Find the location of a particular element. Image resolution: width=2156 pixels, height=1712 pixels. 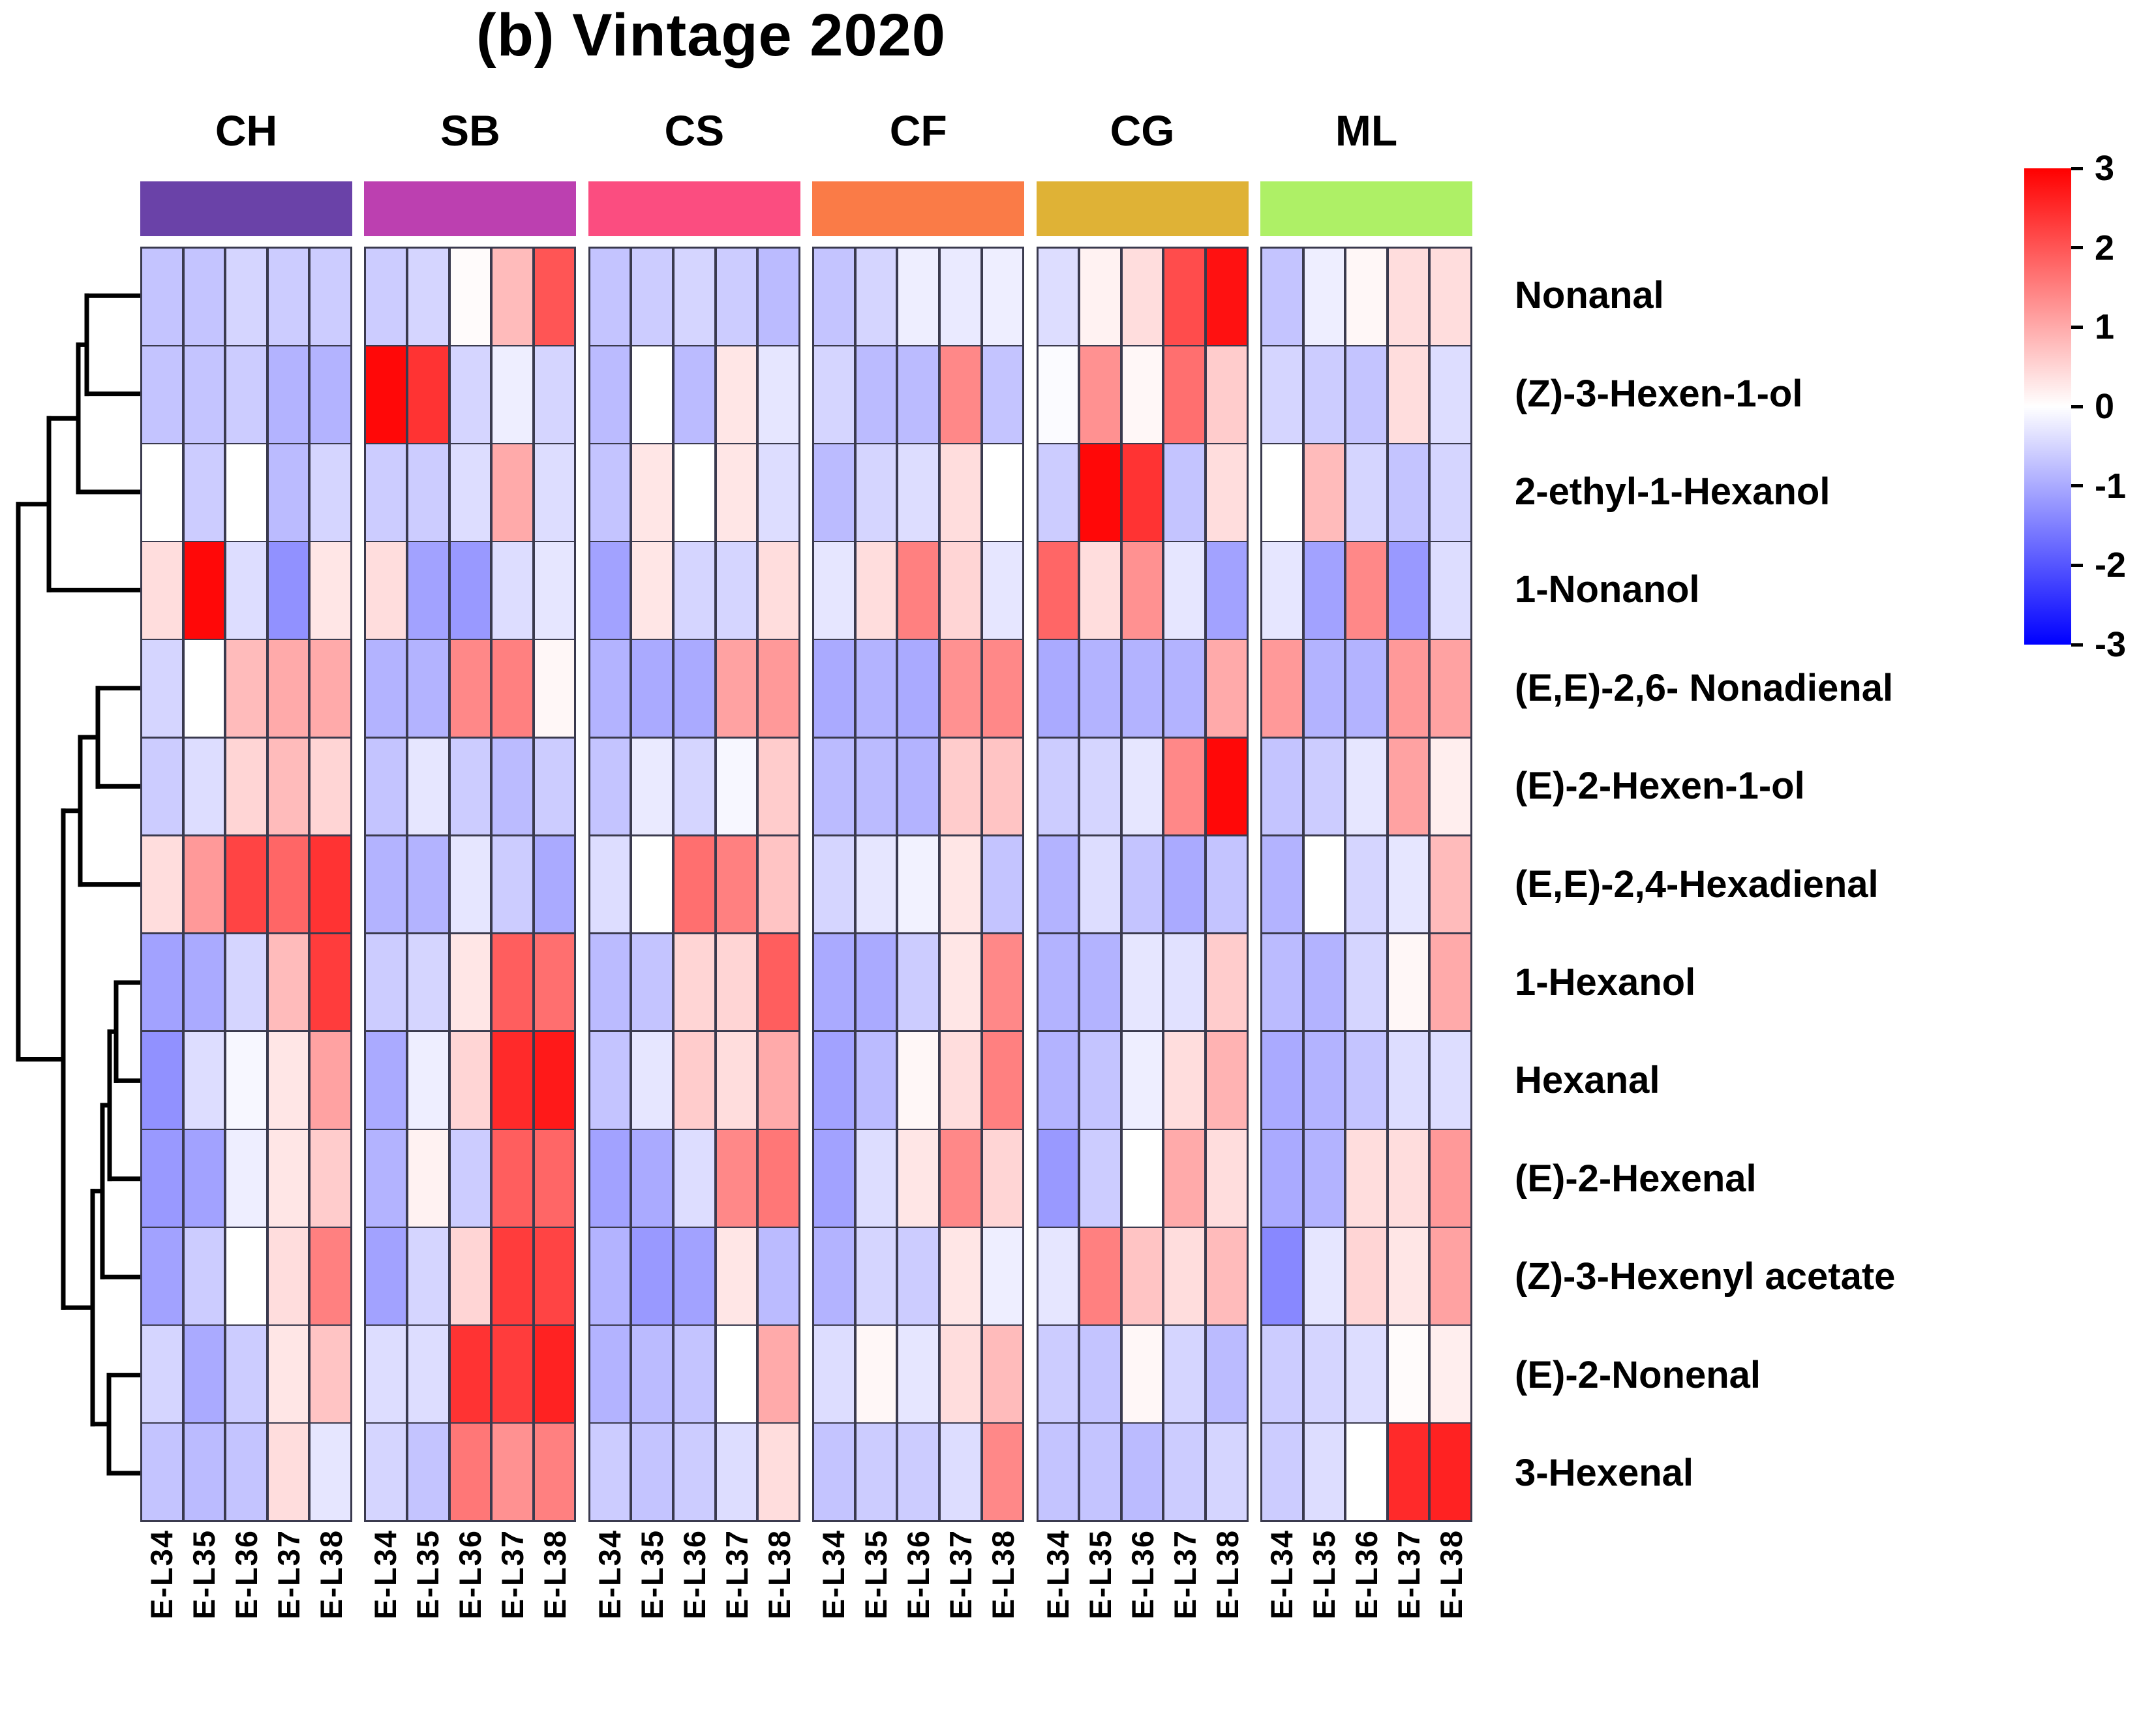

colorbar-tick-label: 1 is located at coordinates (2105, 327).